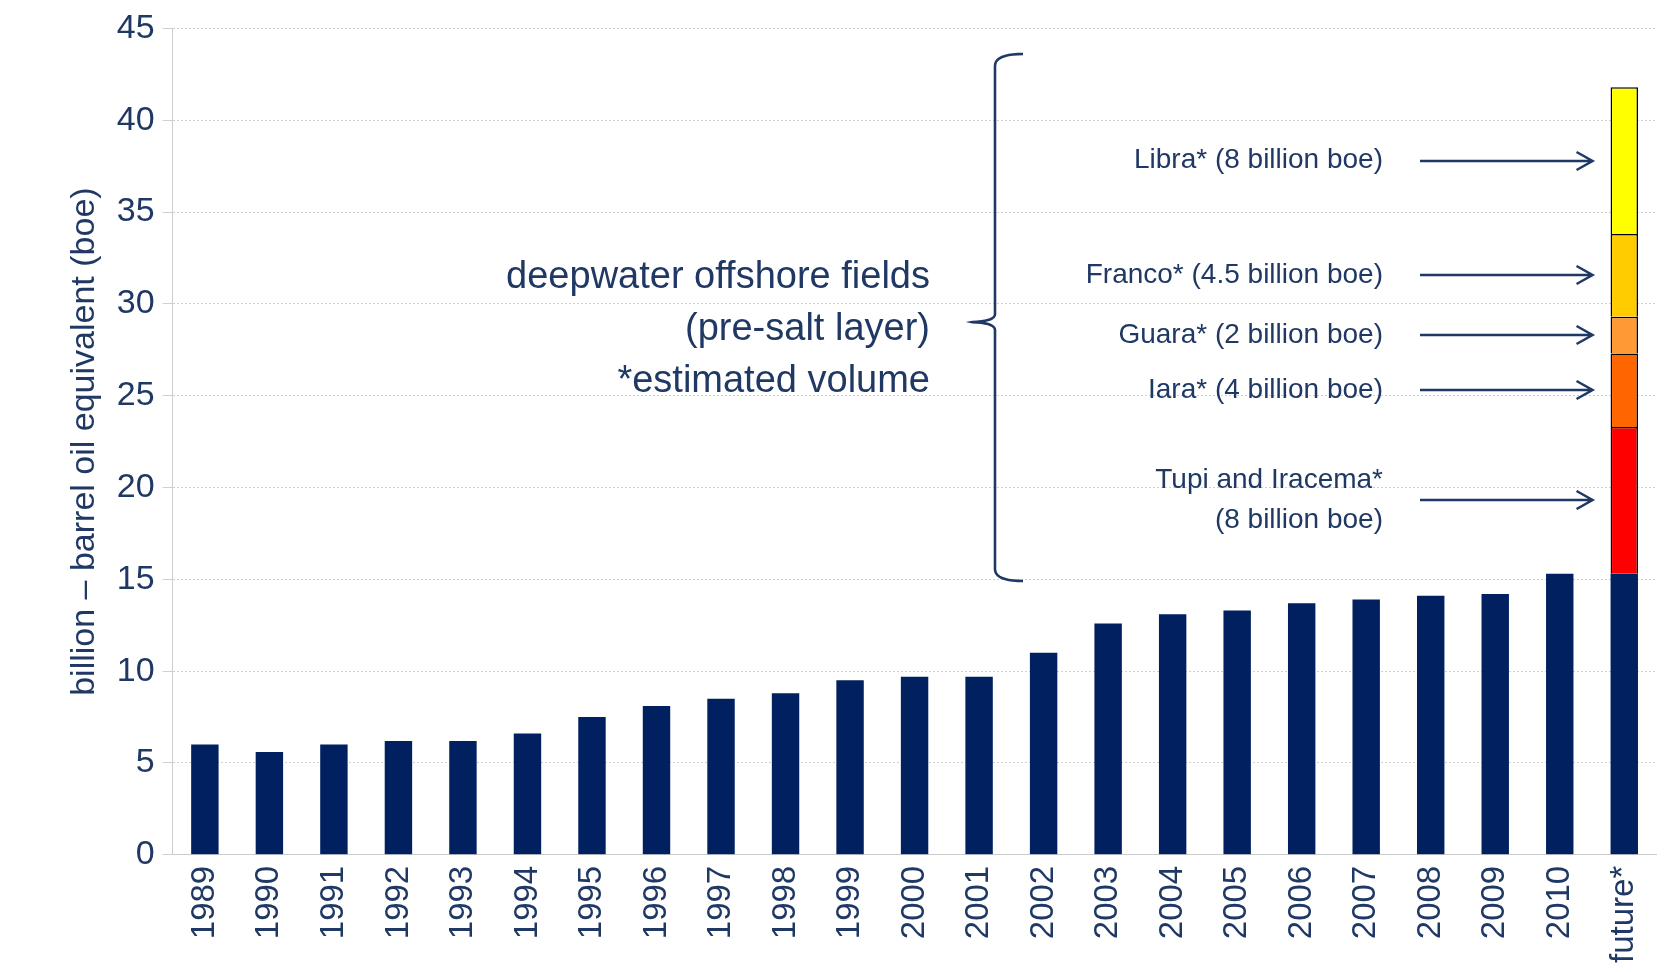  Describe the element at coordinates (145, 852) in the screenshot. I see `y-tick-label: 0` at that location.